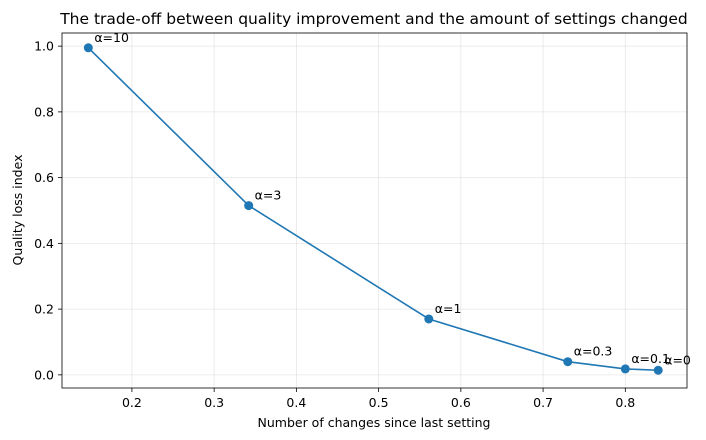 The image size is (706, 440). I want to click on x-tick-label: 0.6, so click(461, 402).